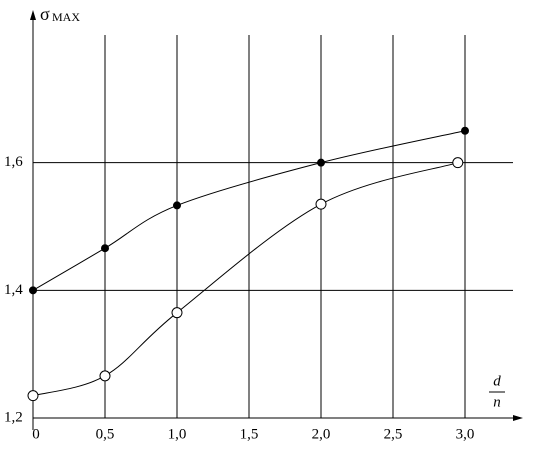  Describe the element at coordinates (497, 381) in the screenshot. I see `x-label-numerator: d` at that location.